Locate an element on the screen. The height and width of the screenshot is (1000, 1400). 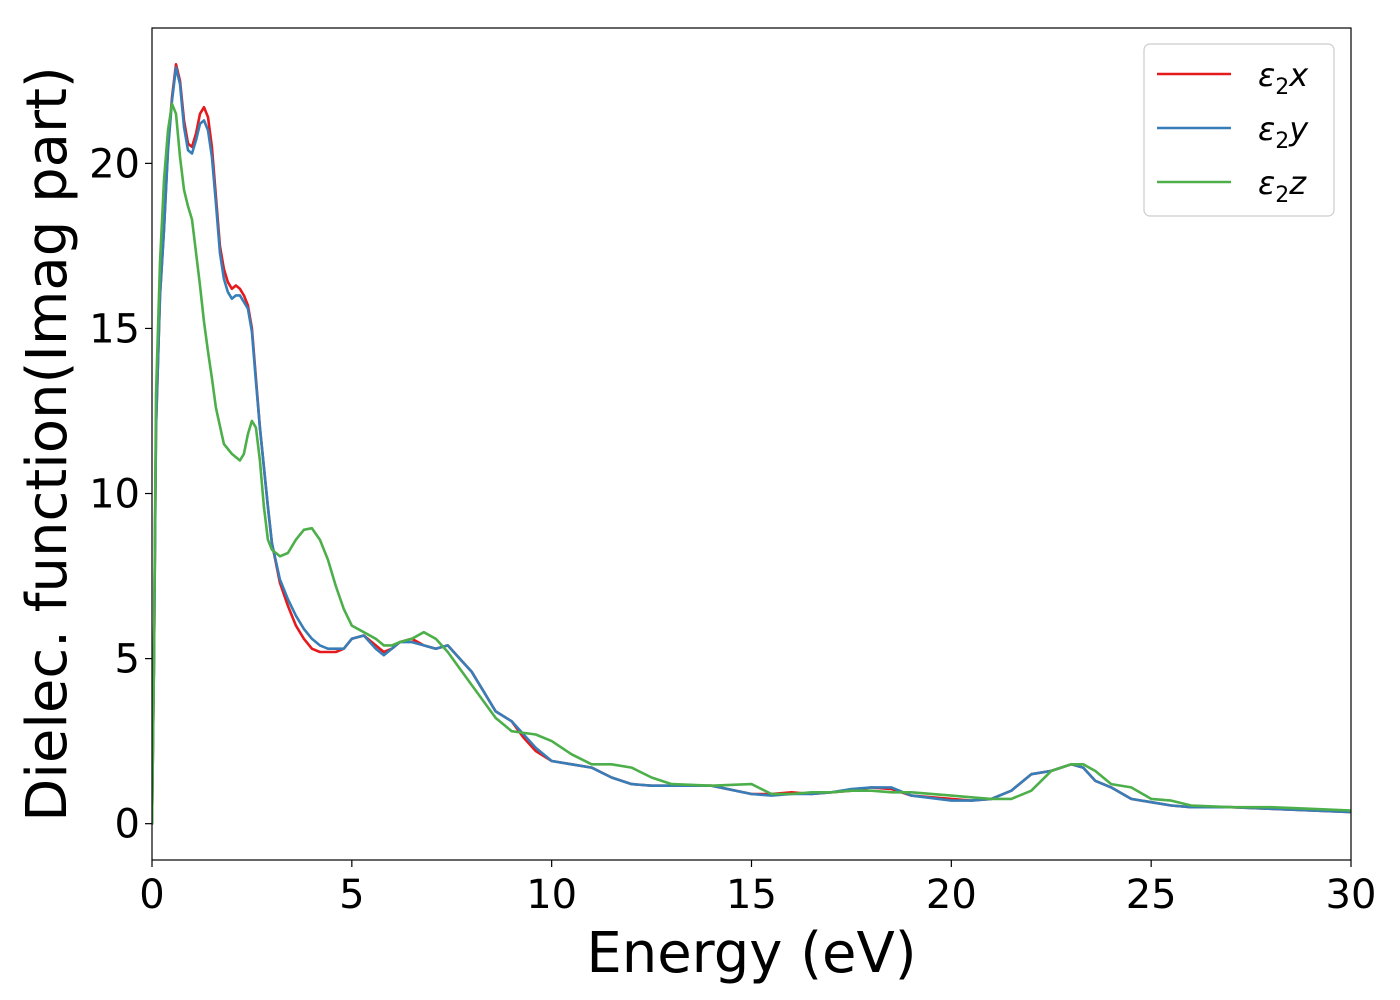
y-tick-label: 0 is located at coordinates (127, 825).